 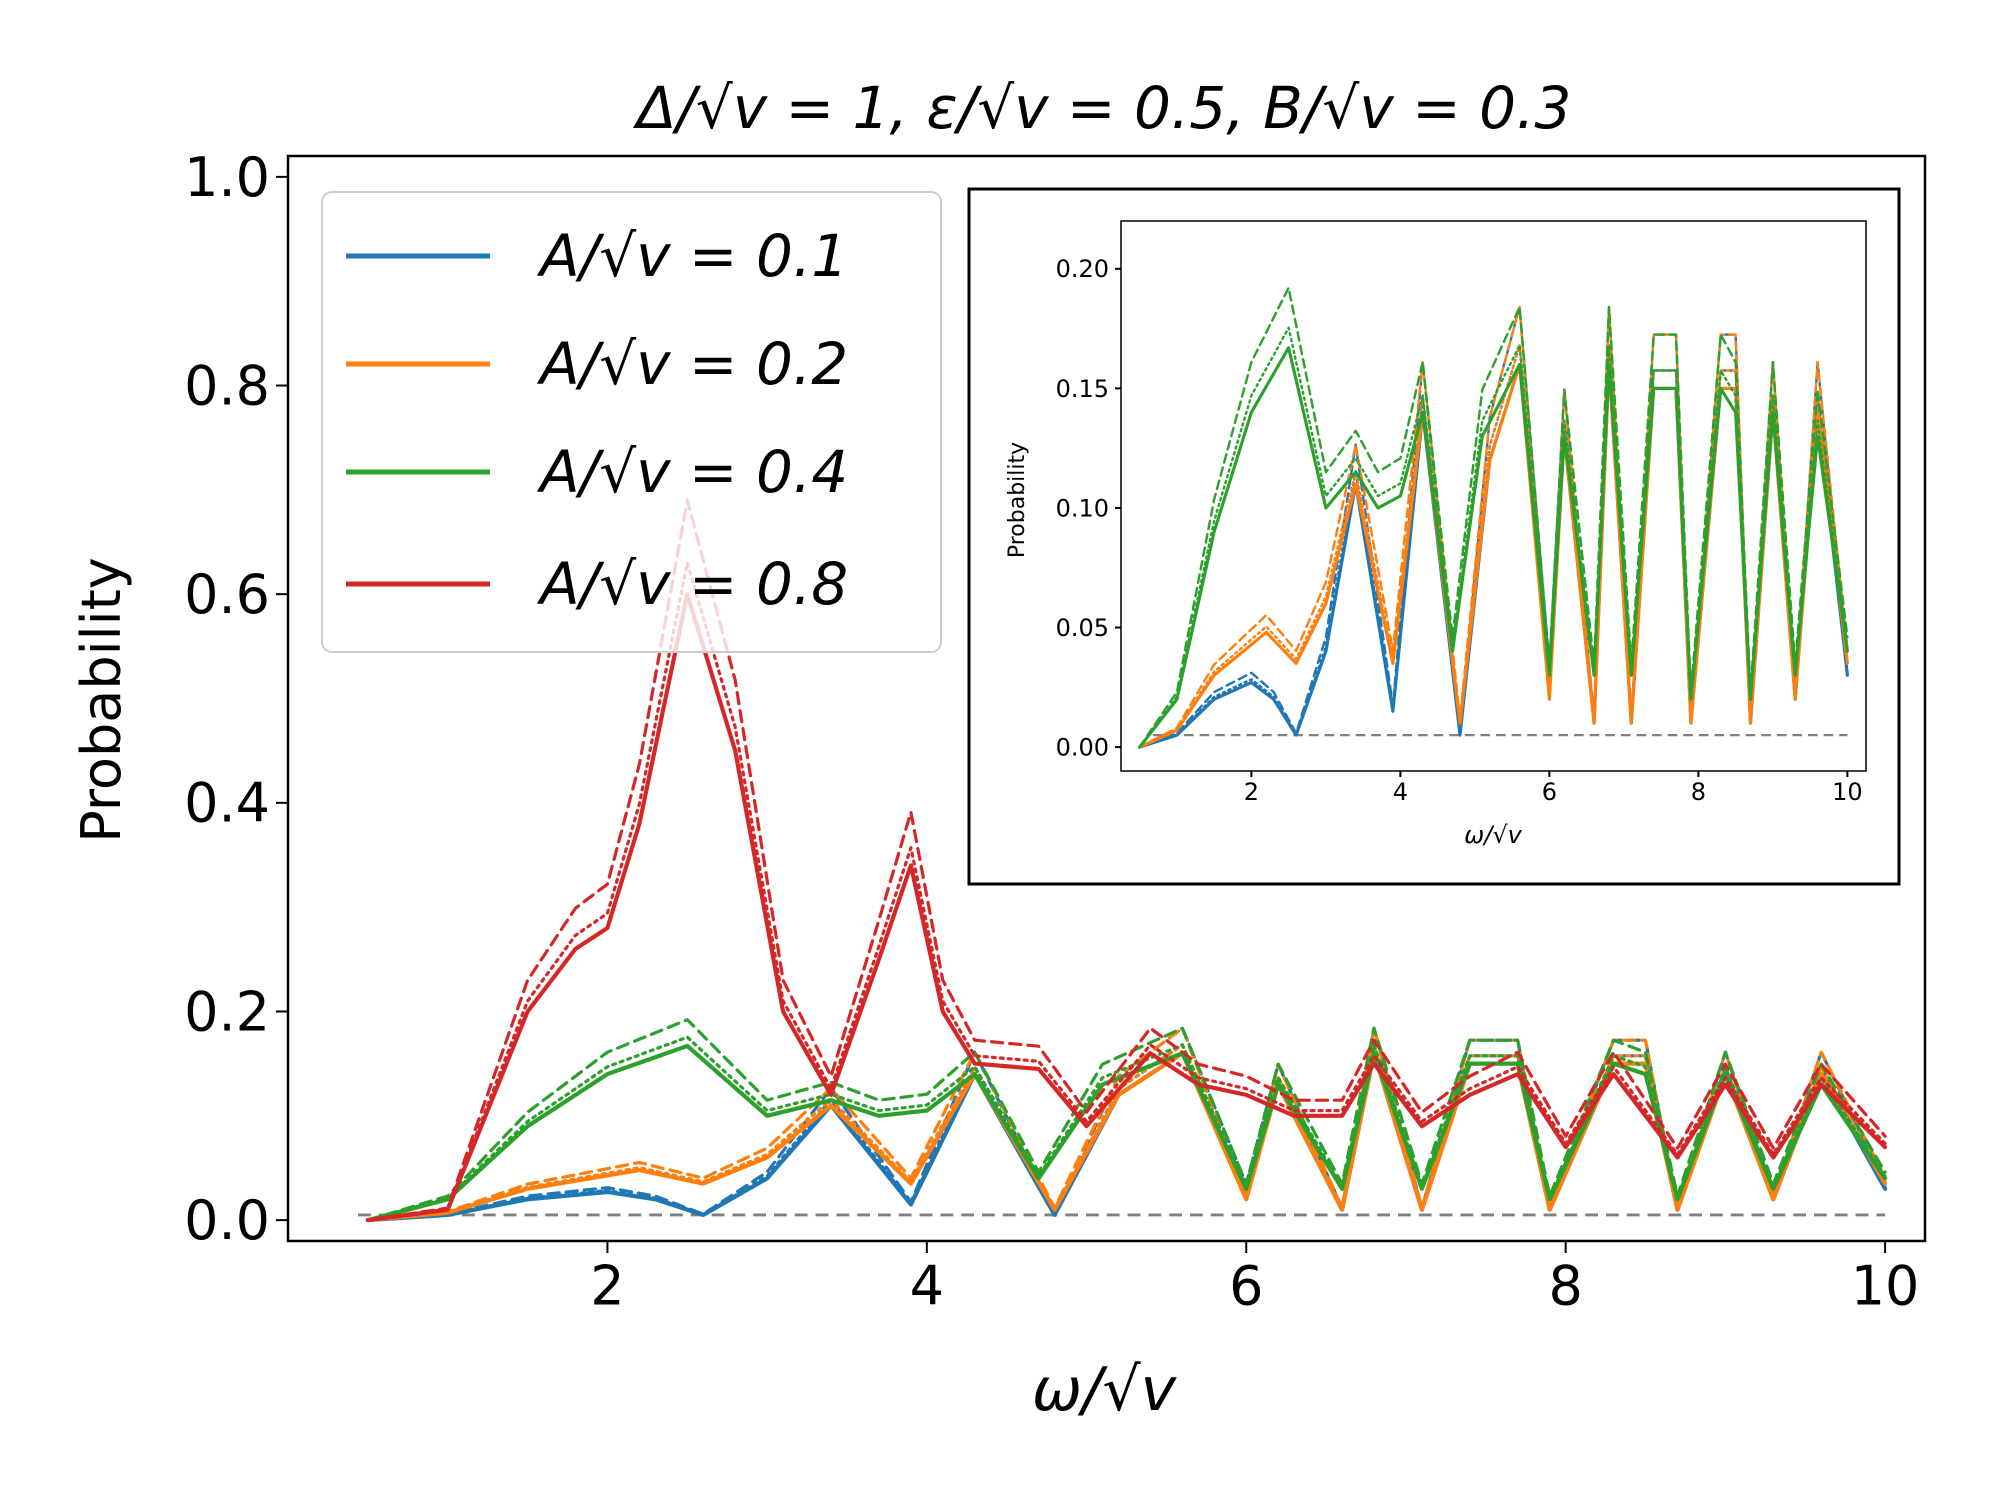 I want to click on x-axis-label: ω/√v, so click(x=1105, y=1390).